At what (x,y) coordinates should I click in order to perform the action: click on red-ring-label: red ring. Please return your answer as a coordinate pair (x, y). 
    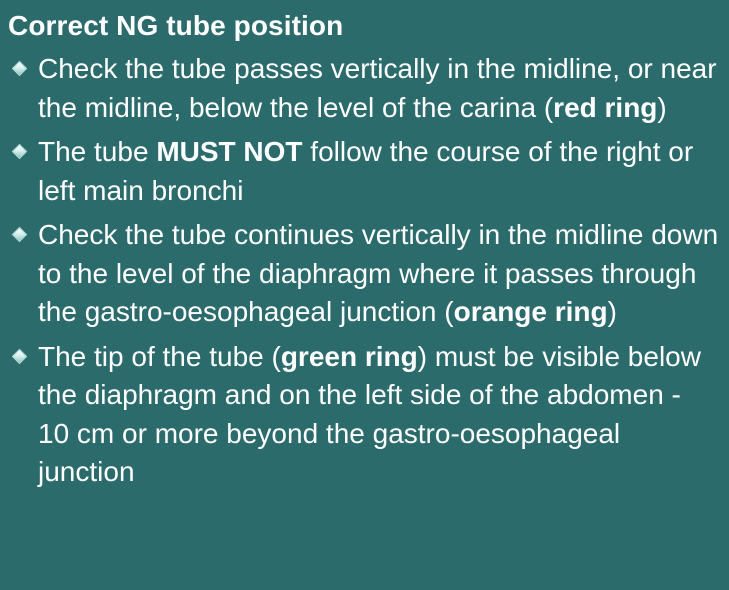
    Looking at the image, I should click on (605, 107).